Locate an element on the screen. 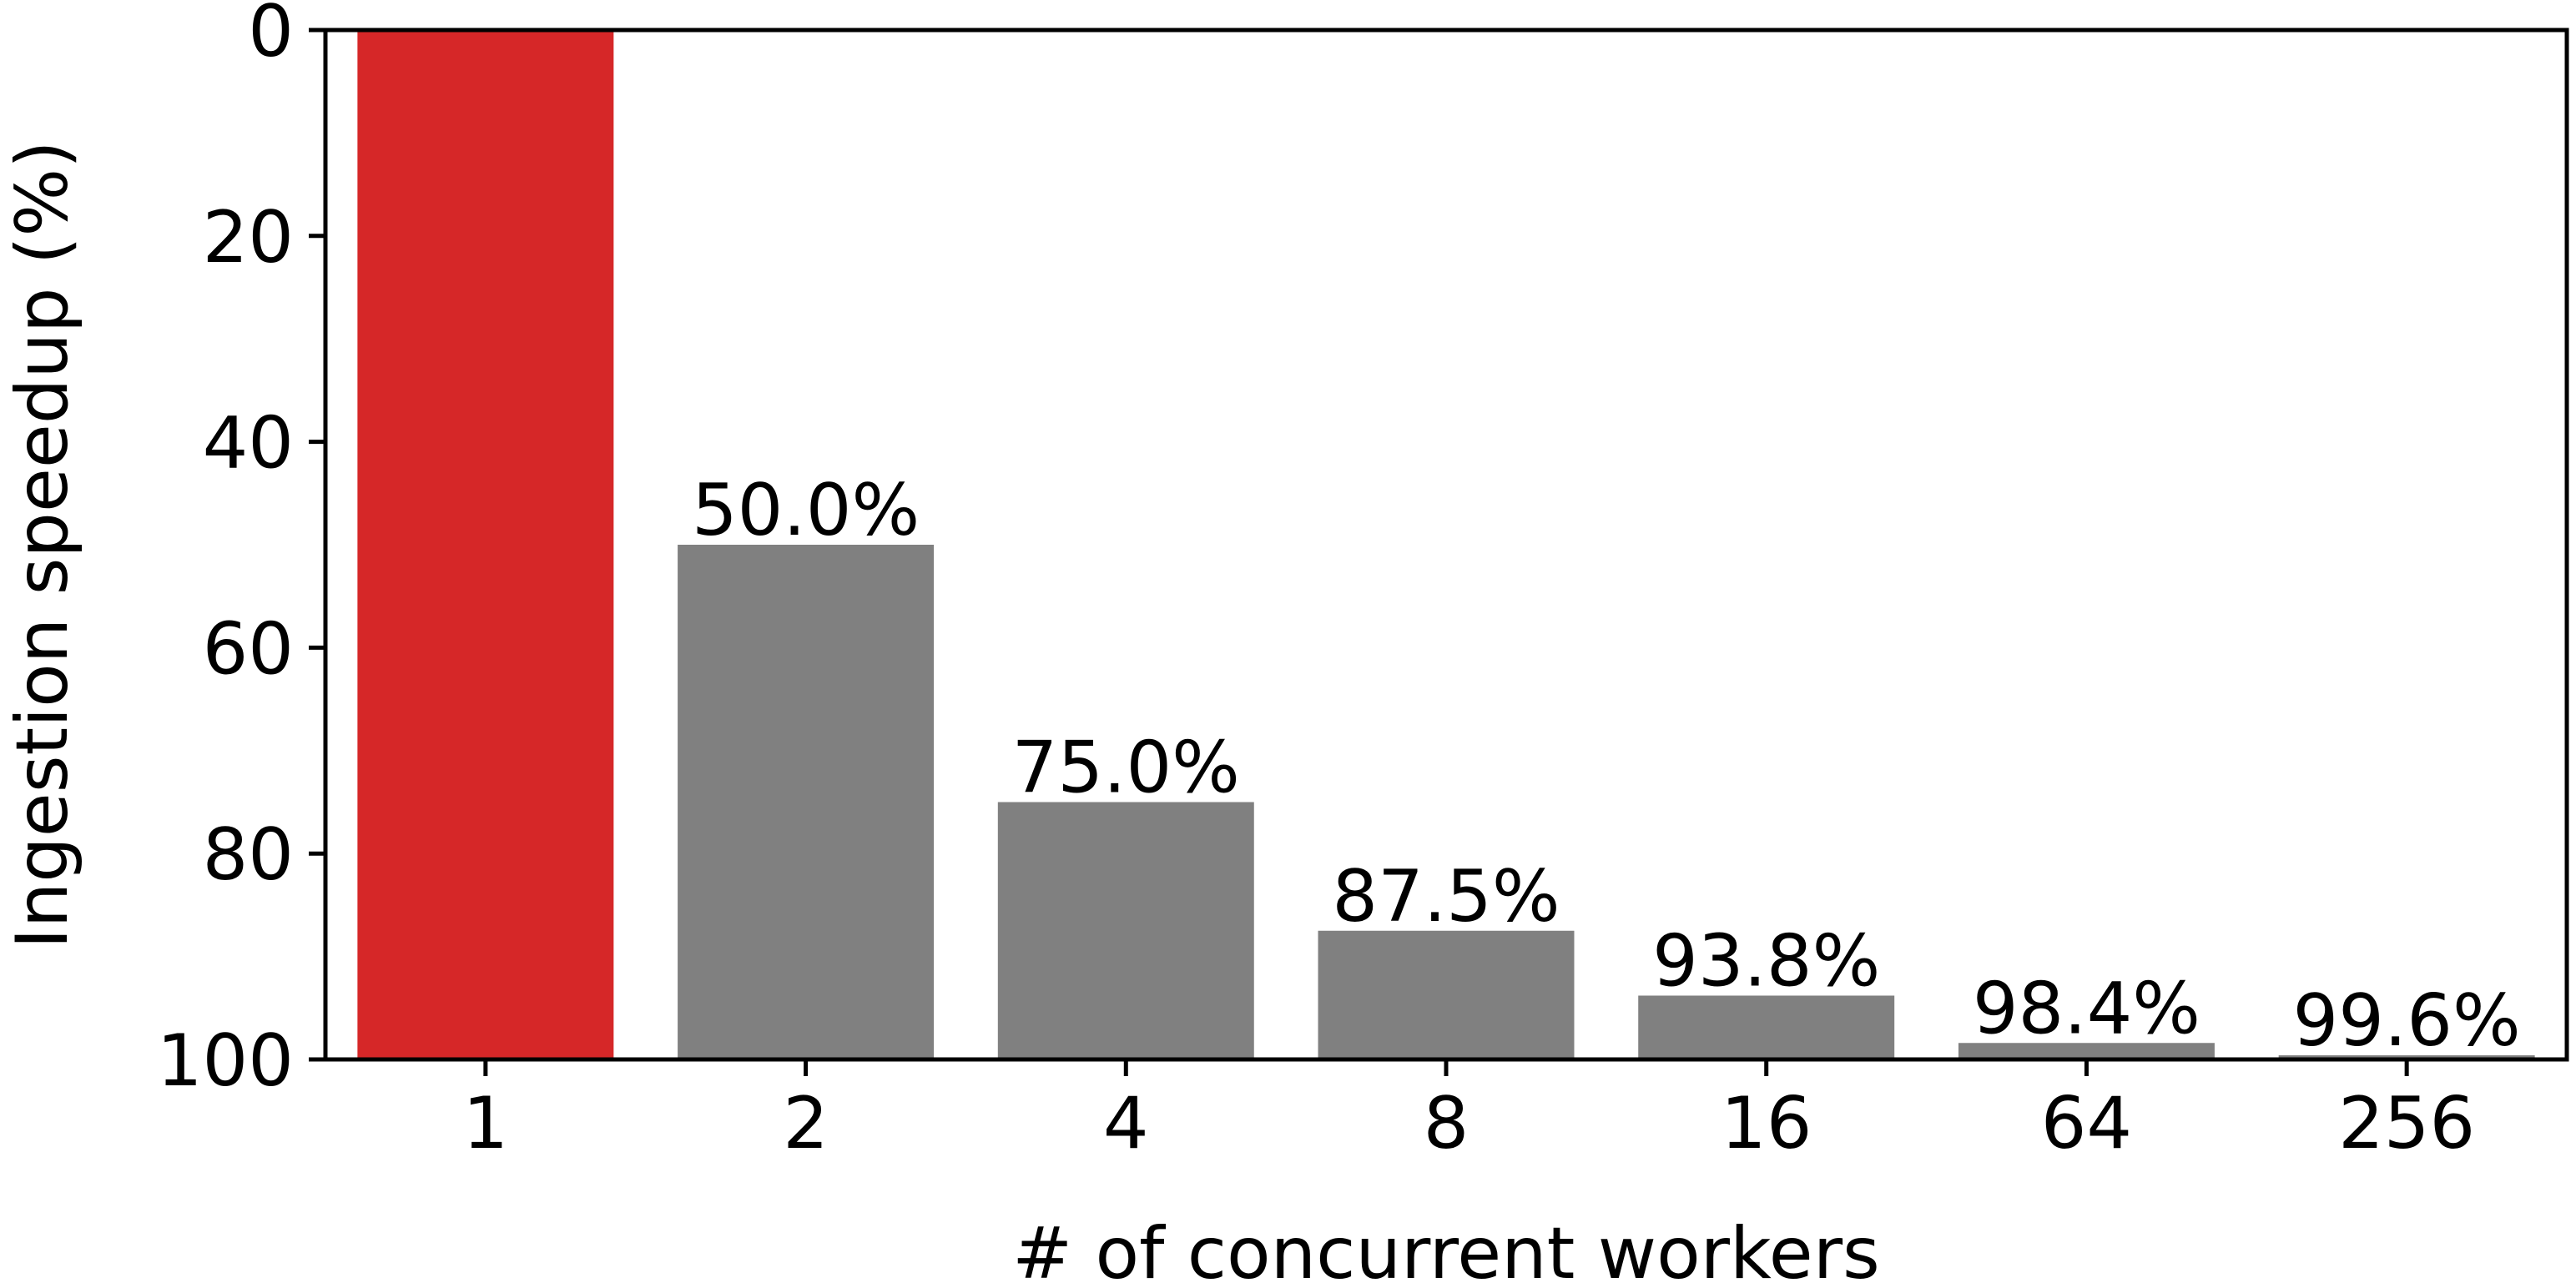 The width and height of the screenshot is (2576, 1288). bar-data-label: 98.4% is located at coordinates (2086, 1008).